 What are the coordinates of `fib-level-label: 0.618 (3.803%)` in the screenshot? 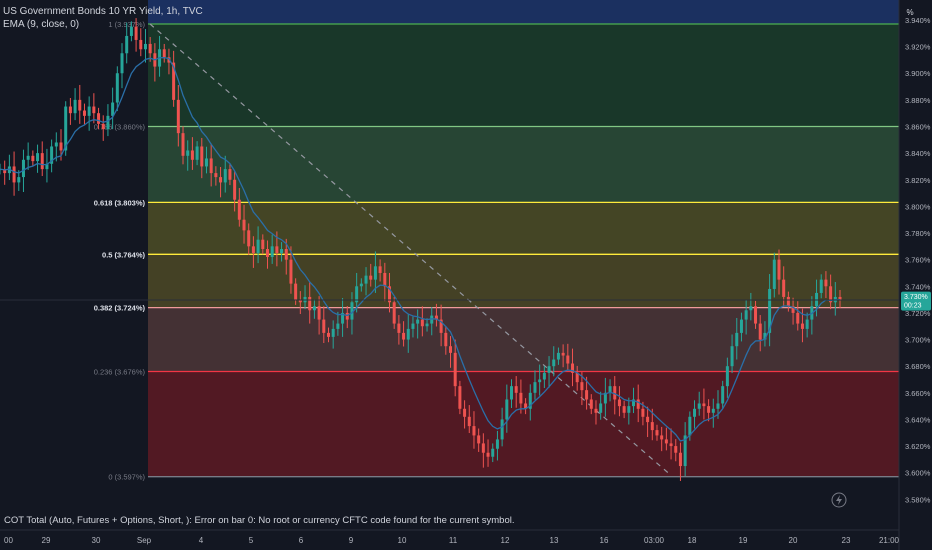 It's located at (120, 202).